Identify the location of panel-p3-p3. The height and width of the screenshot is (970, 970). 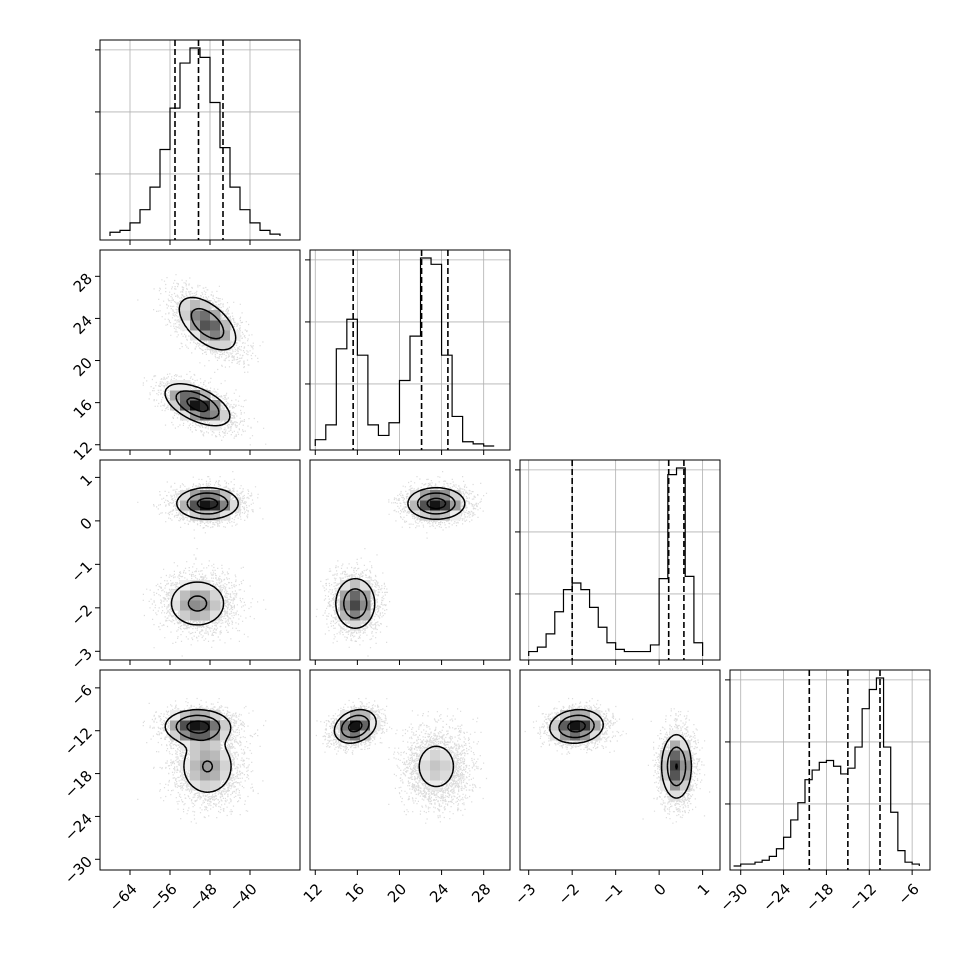
(618, 562).